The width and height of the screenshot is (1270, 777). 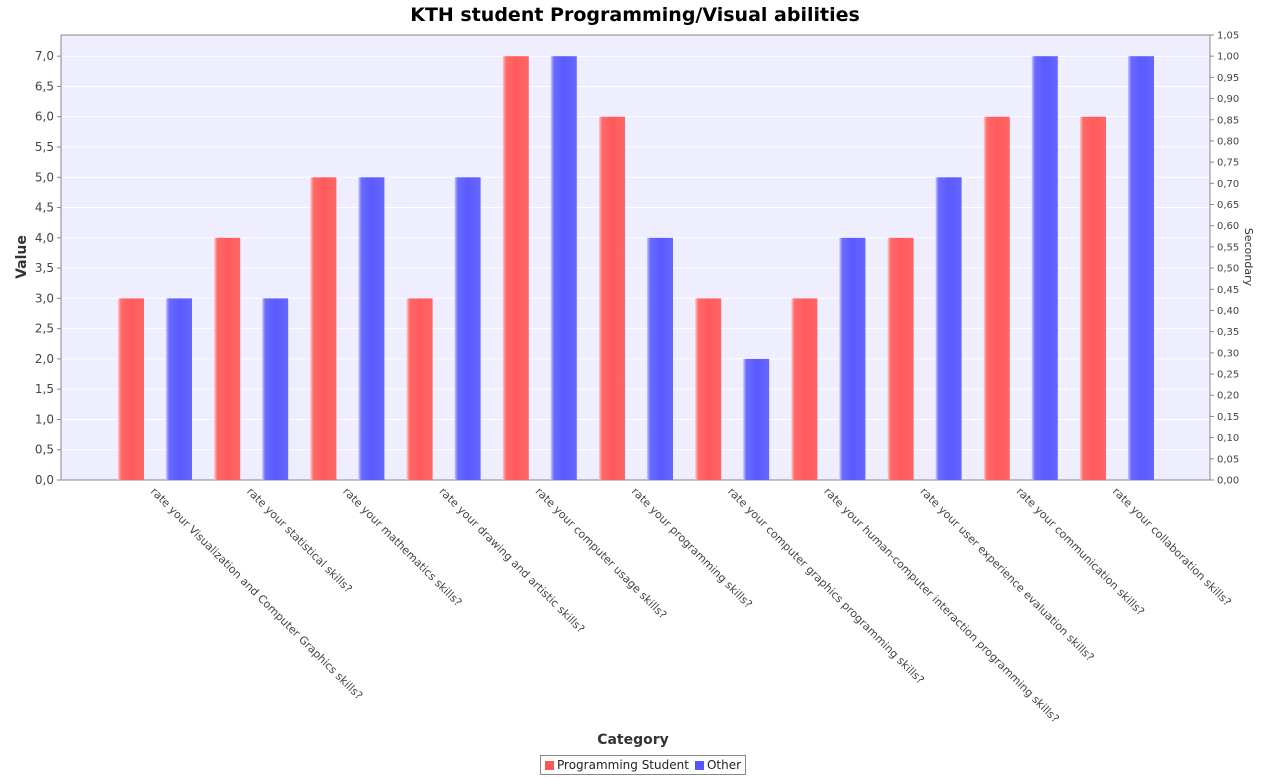 What do you see at coordinates (44, 419) in the screenshot?
I see `y-tick-label: 1,0` at bounding box center [44, 419].